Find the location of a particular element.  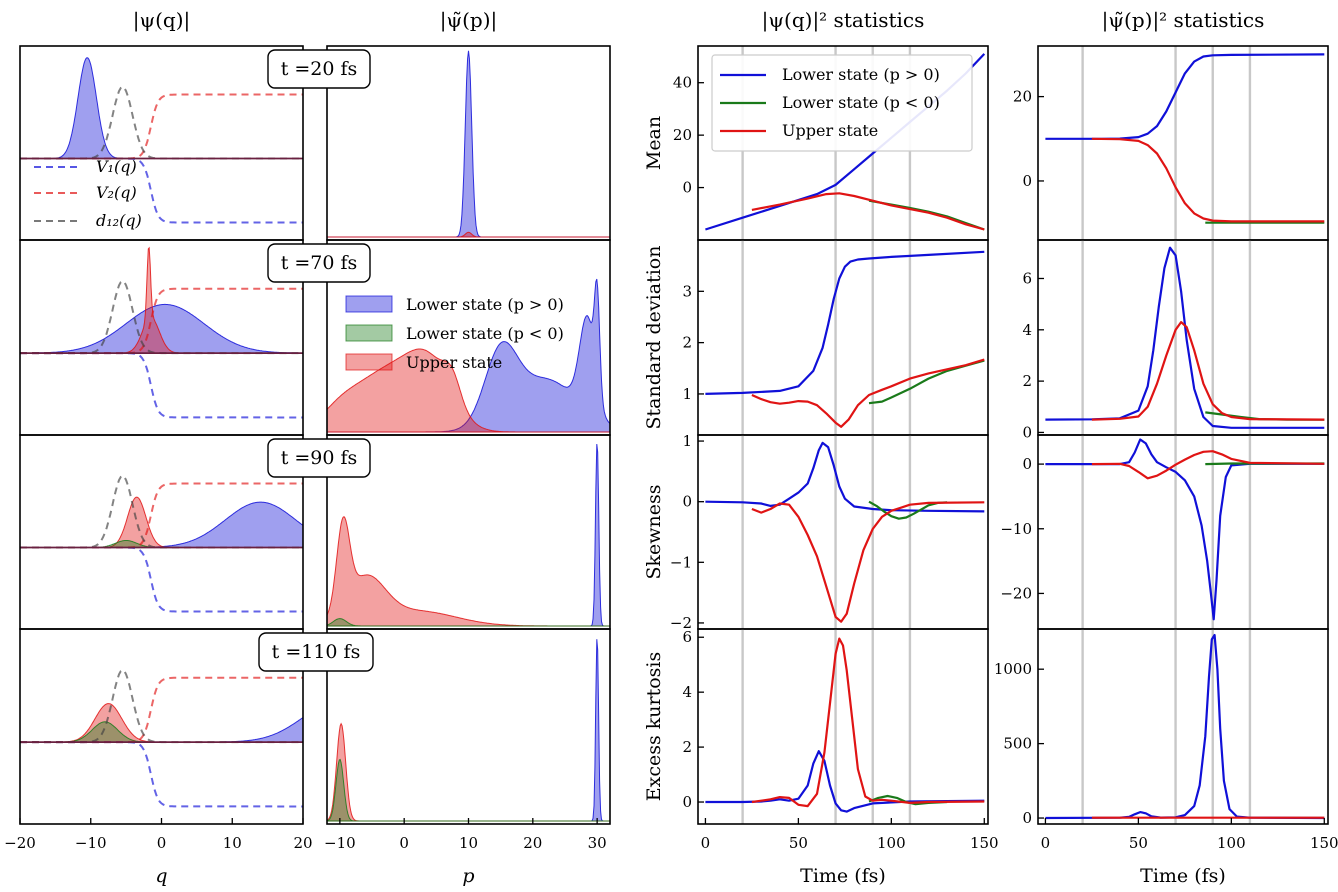

p-stats-ytick-label: 4 is located at coordinates (1027, 330).